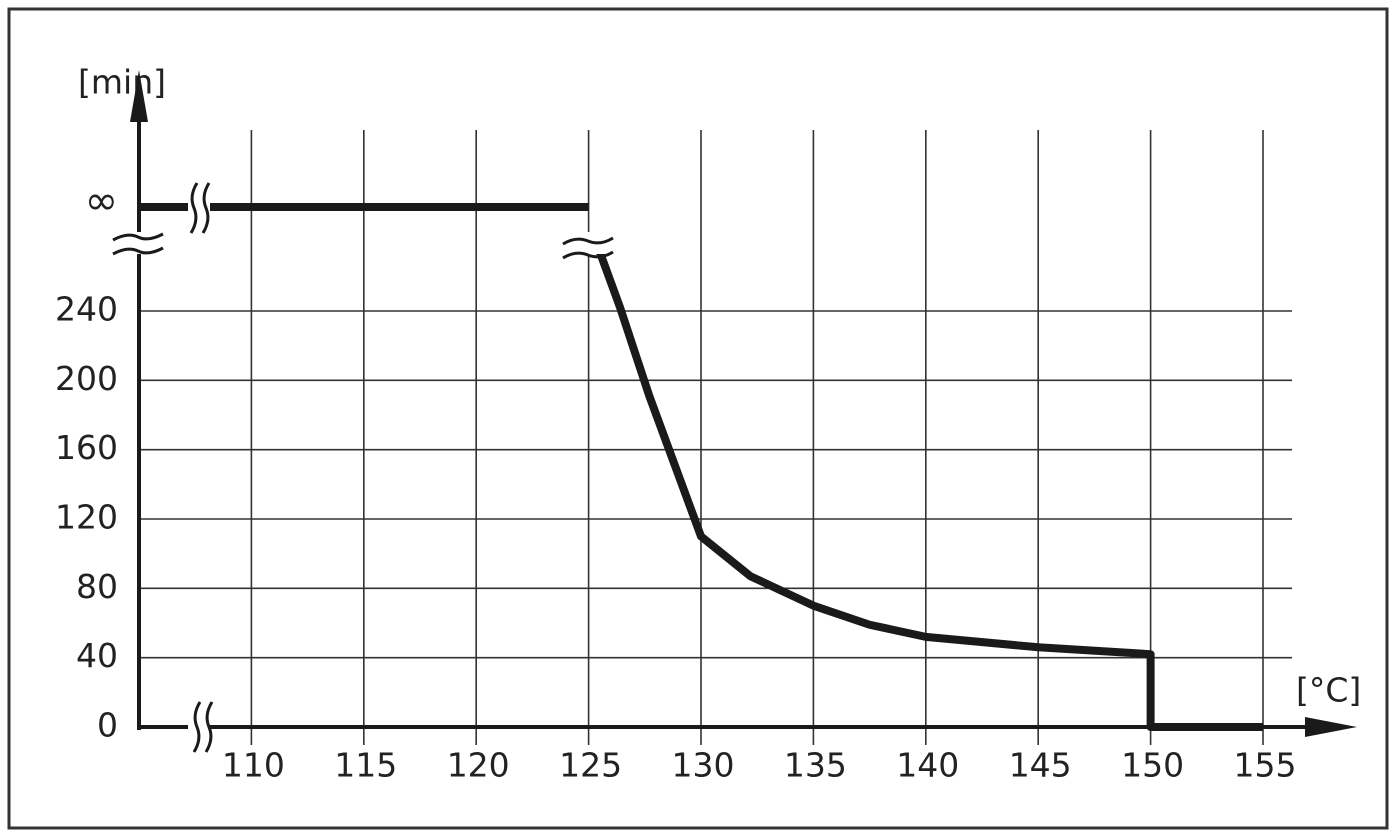  I want to click on y-tick-label: 80, so click(97, 586).